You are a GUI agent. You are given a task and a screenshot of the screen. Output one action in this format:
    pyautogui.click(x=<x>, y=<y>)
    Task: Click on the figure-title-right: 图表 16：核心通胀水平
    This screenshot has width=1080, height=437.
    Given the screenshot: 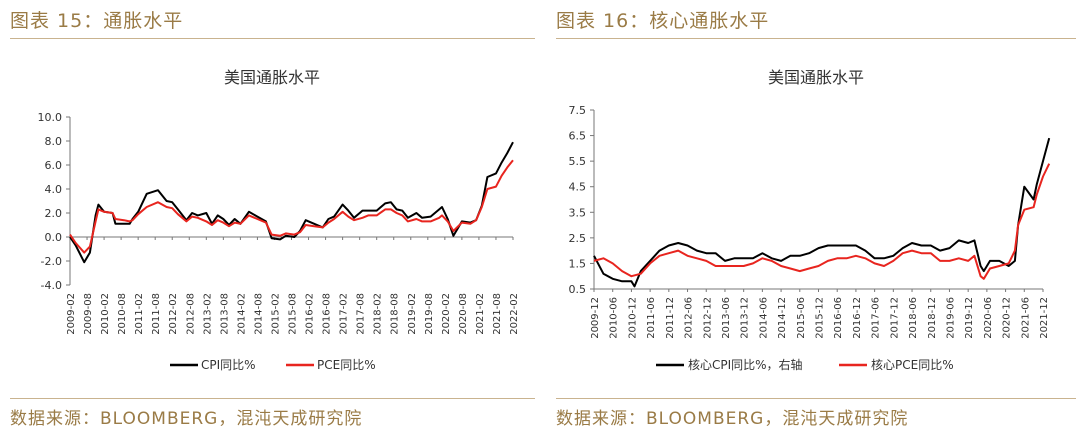 What is the action you would take?
    pyautogui.click(x=663, y=21)
    